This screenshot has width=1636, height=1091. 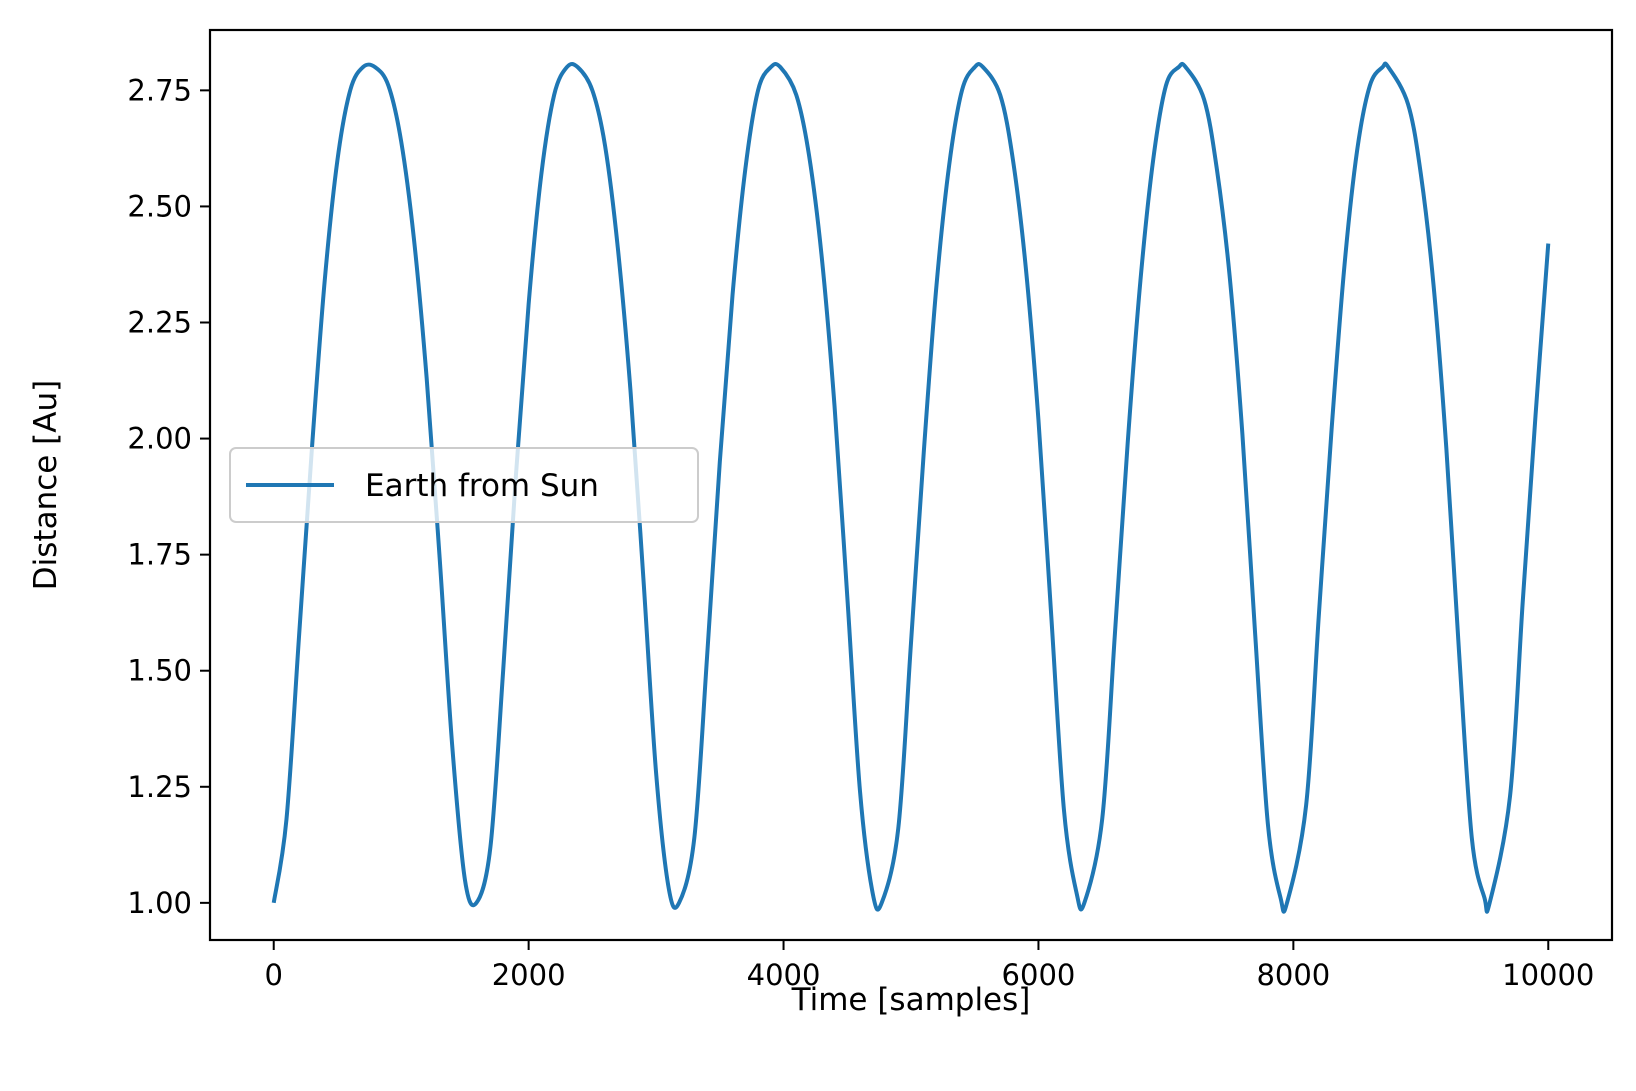 I want to click on x-tick-label: 10000, so click(x=1548, y=975).